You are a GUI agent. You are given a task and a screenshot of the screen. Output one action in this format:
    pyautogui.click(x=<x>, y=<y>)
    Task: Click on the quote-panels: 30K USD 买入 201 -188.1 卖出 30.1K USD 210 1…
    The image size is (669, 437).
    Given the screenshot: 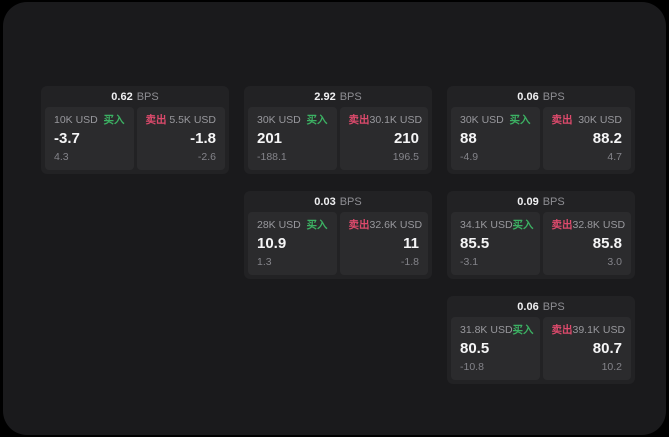 What is the action you would take?
    pyautogui.click(x=338, y=138)
    